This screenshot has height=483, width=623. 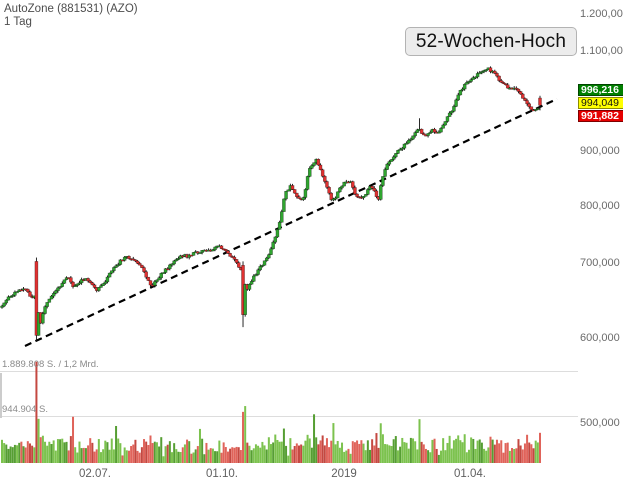 What do you see at coordinates (470, 474) in the screenshot?
I see `time-axis-tick: 01.04.` at bounding box center [470, 474].